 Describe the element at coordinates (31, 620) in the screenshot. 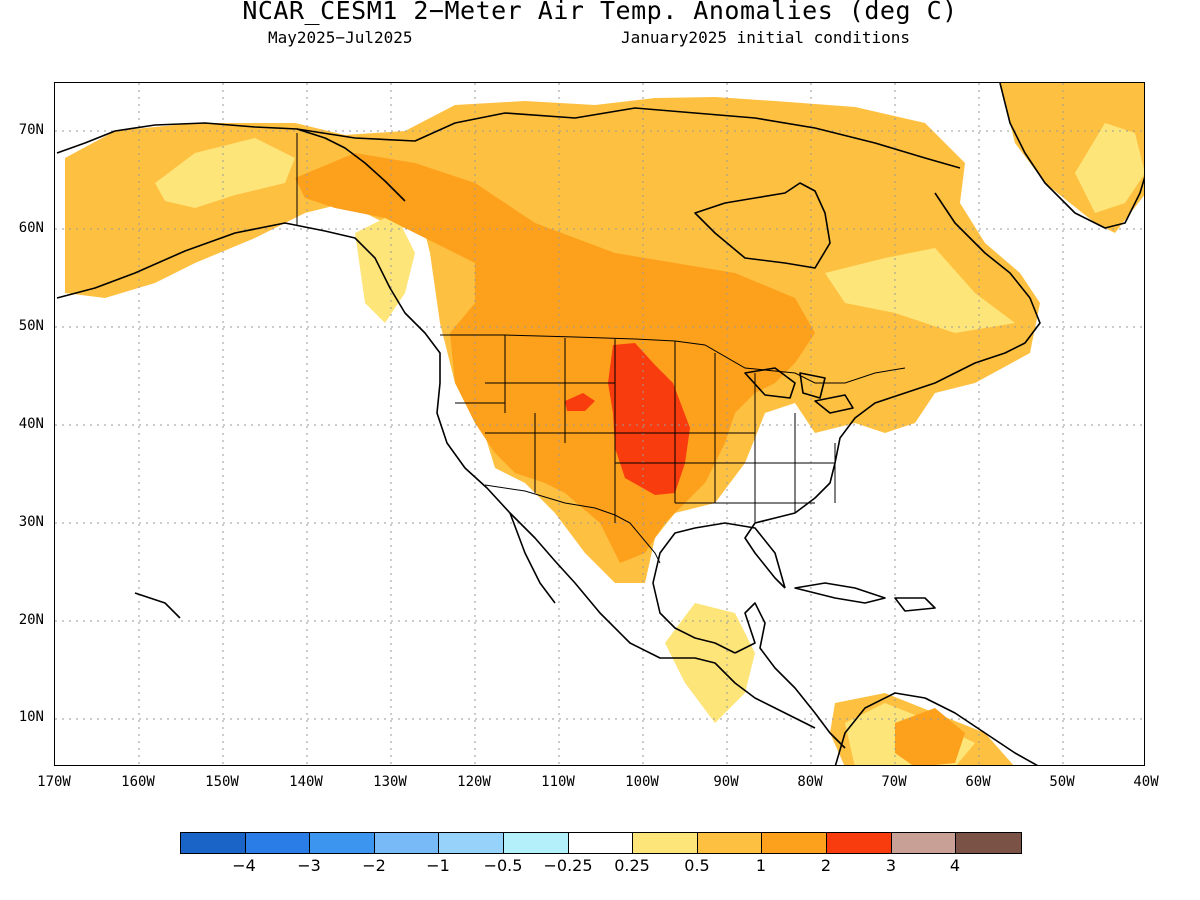

I see `lat-label: 20N` at that location.